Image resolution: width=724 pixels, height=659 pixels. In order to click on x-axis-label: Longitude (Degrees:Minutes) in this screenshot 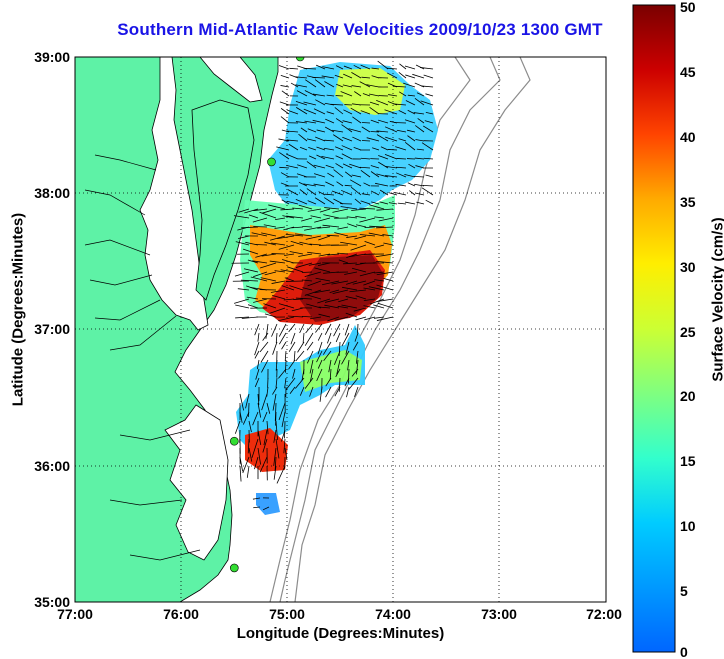, I will do `click(340, 633)`.